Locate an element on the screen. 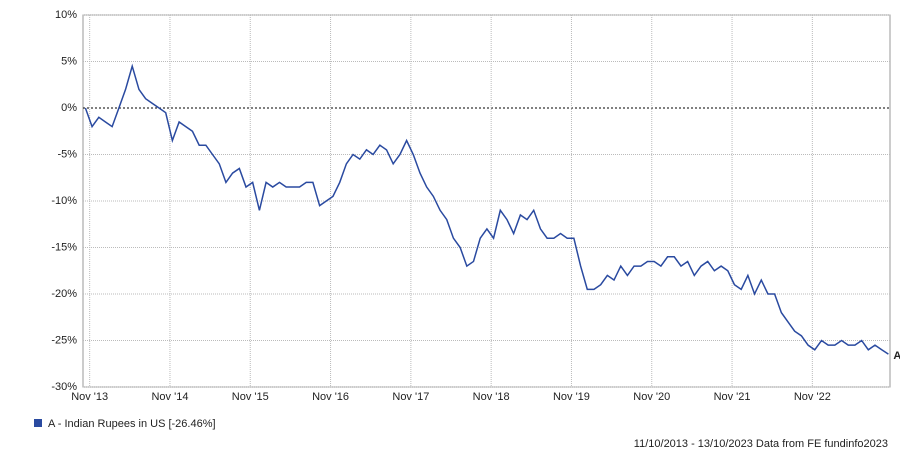 The height and width of the screenshot is (450, 900). y-tick-label: -15% is located at coordinates (64, 247).